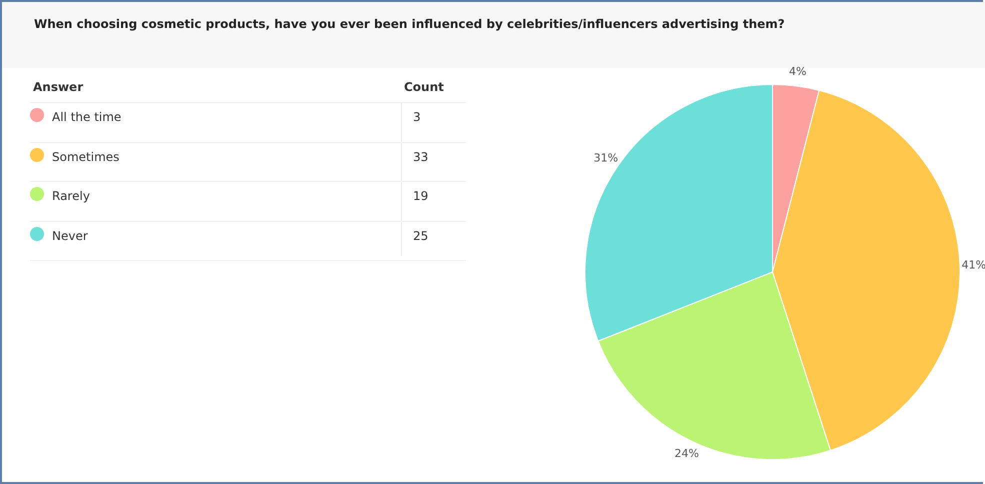 The width and height of the screenshot is (985, 484). What do you see at coordinates (86, 157) in the screenshot?
I see `legend-label: Sometimes` at bounding box center [86, 157].